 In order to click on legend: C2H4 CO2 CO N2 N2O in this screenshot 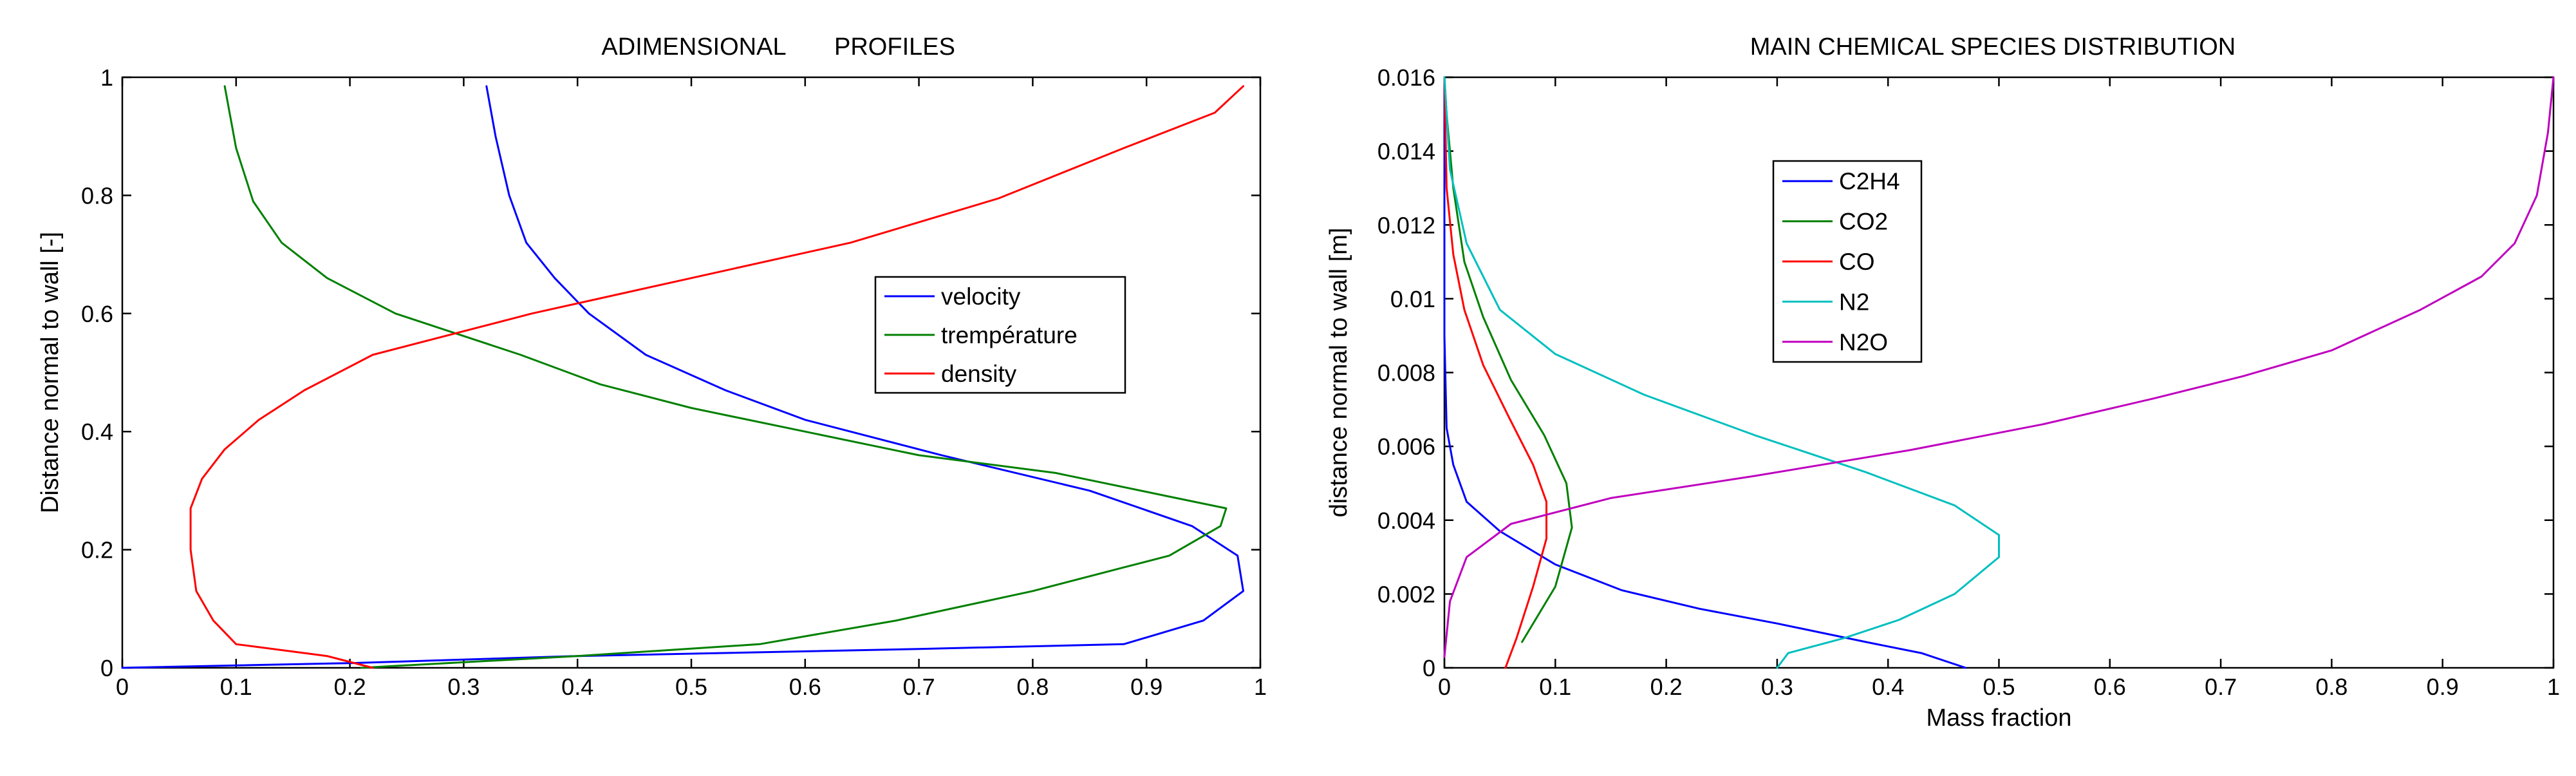, I will do `click(1847, 261)`.